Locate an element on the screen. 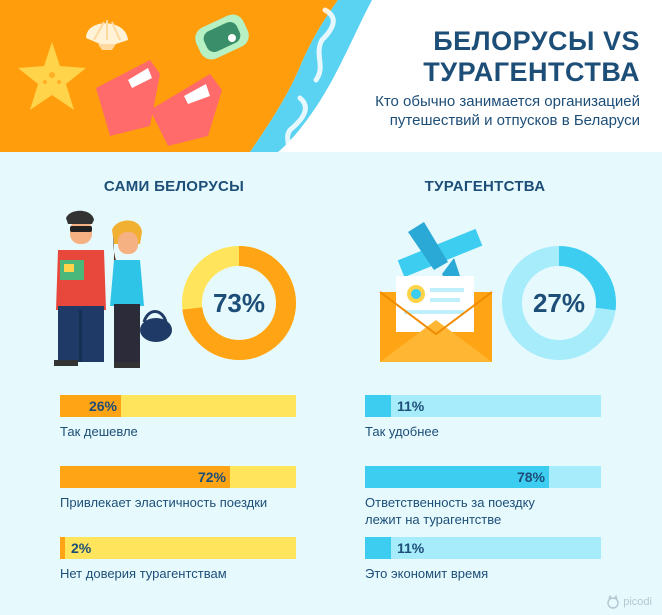 The image size is (662, 615). bar-category-label: Это экономит время is located at coordinates (426, 573).